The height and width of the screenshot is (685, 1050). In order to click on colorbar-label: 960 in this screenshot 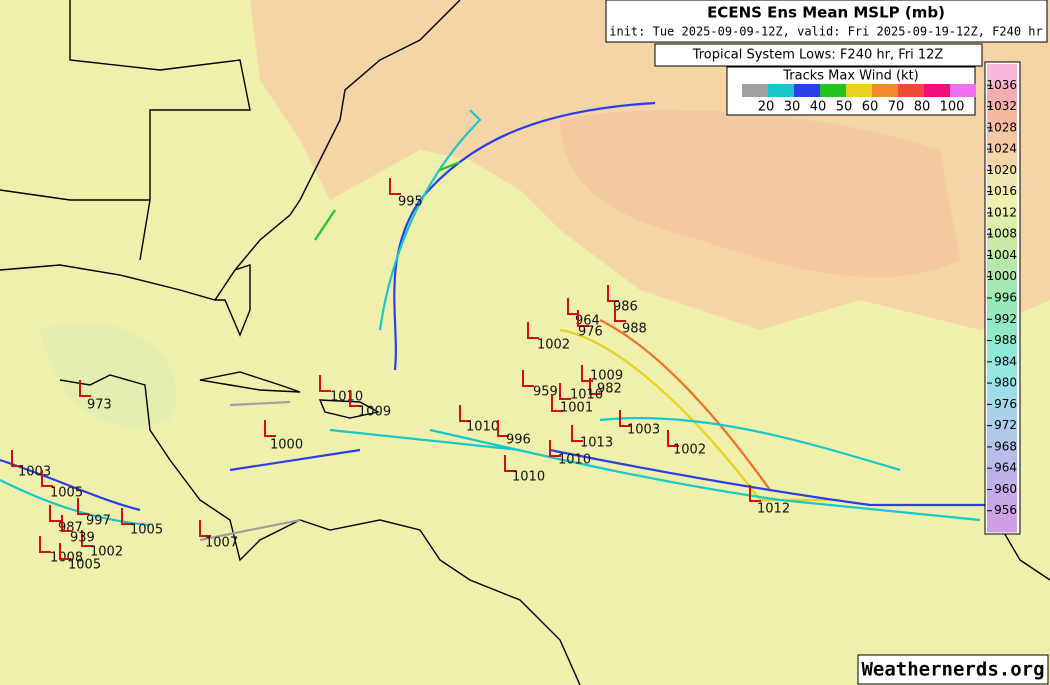, I will do `click(1005, 489)`.